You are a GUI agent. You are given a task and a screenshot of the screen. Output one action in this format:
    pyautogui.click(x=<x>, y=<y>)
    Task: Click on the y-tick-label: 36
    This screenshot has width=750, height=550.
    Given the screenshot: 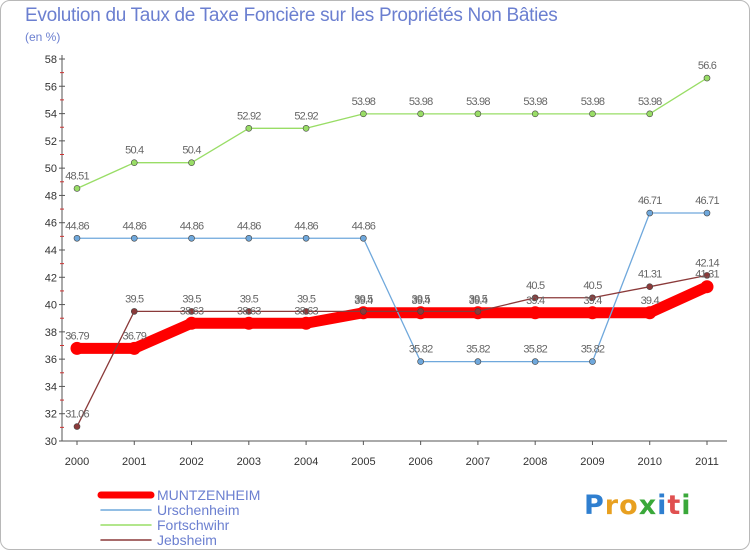 What is the action you would take?
    pyautogui.click(x=51, y=360)
    